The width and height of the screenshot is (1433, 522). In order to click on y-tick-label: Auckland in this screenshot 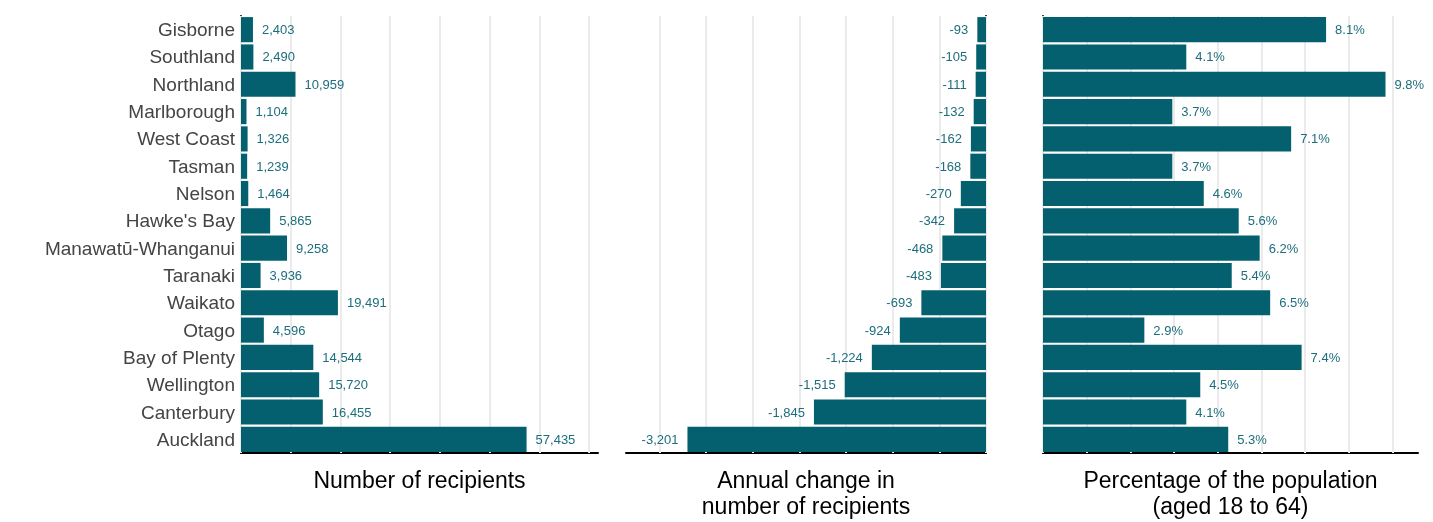, I will do `click(195, 439)`.